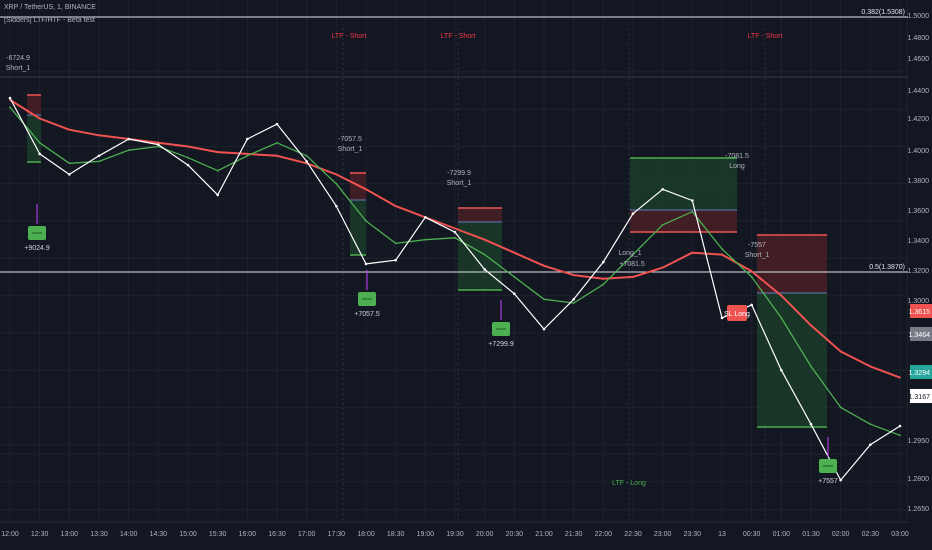  I want to click on entry-pnl-label: -6724.9, so click(18, 58).